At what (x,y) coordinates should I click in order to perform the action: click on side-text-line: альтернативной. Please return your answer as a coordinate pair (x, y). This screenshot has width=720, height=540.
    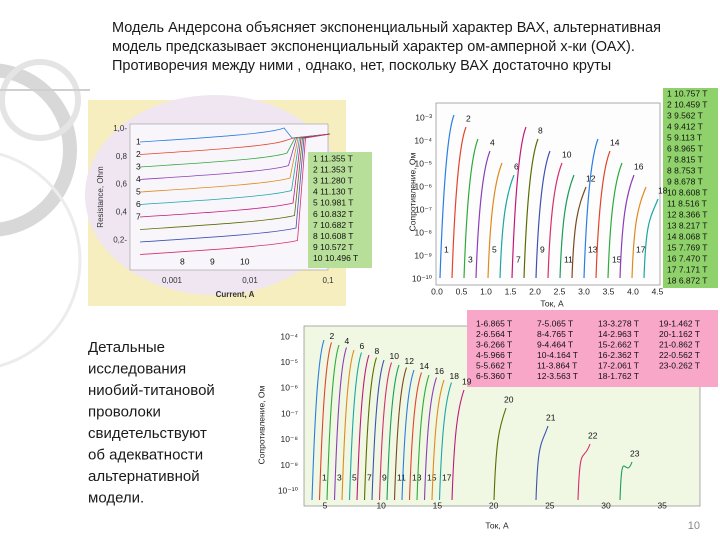
    Looking at the image, I should click on (144, 476).